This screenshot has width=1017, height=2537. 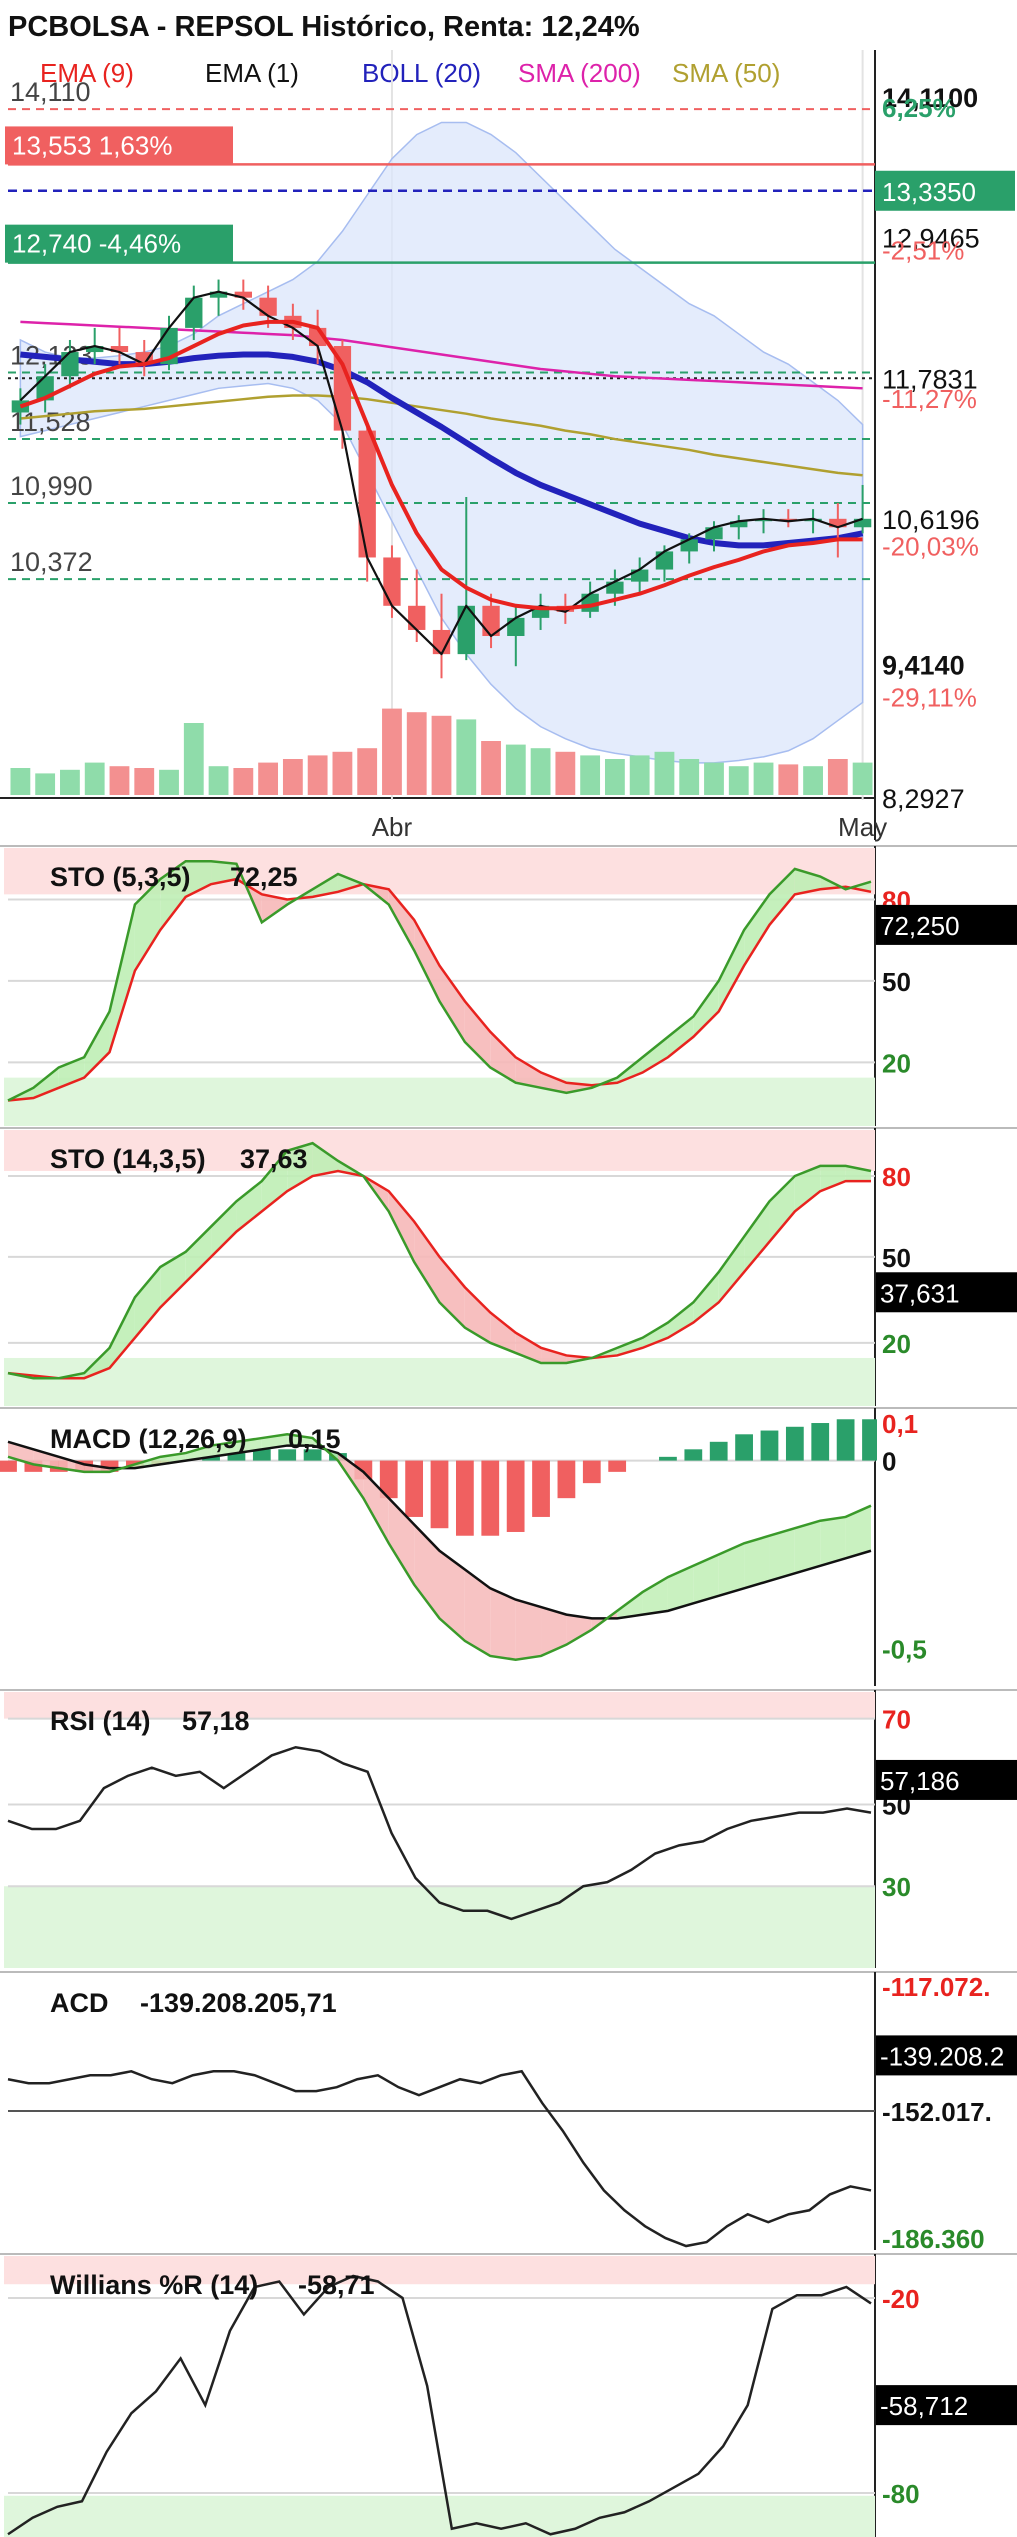 What do you see at coordinates (920, 1293) in the screenshot?
I see `indicator-value-badge-label: 37,631` at bounding box center [920, 1293].